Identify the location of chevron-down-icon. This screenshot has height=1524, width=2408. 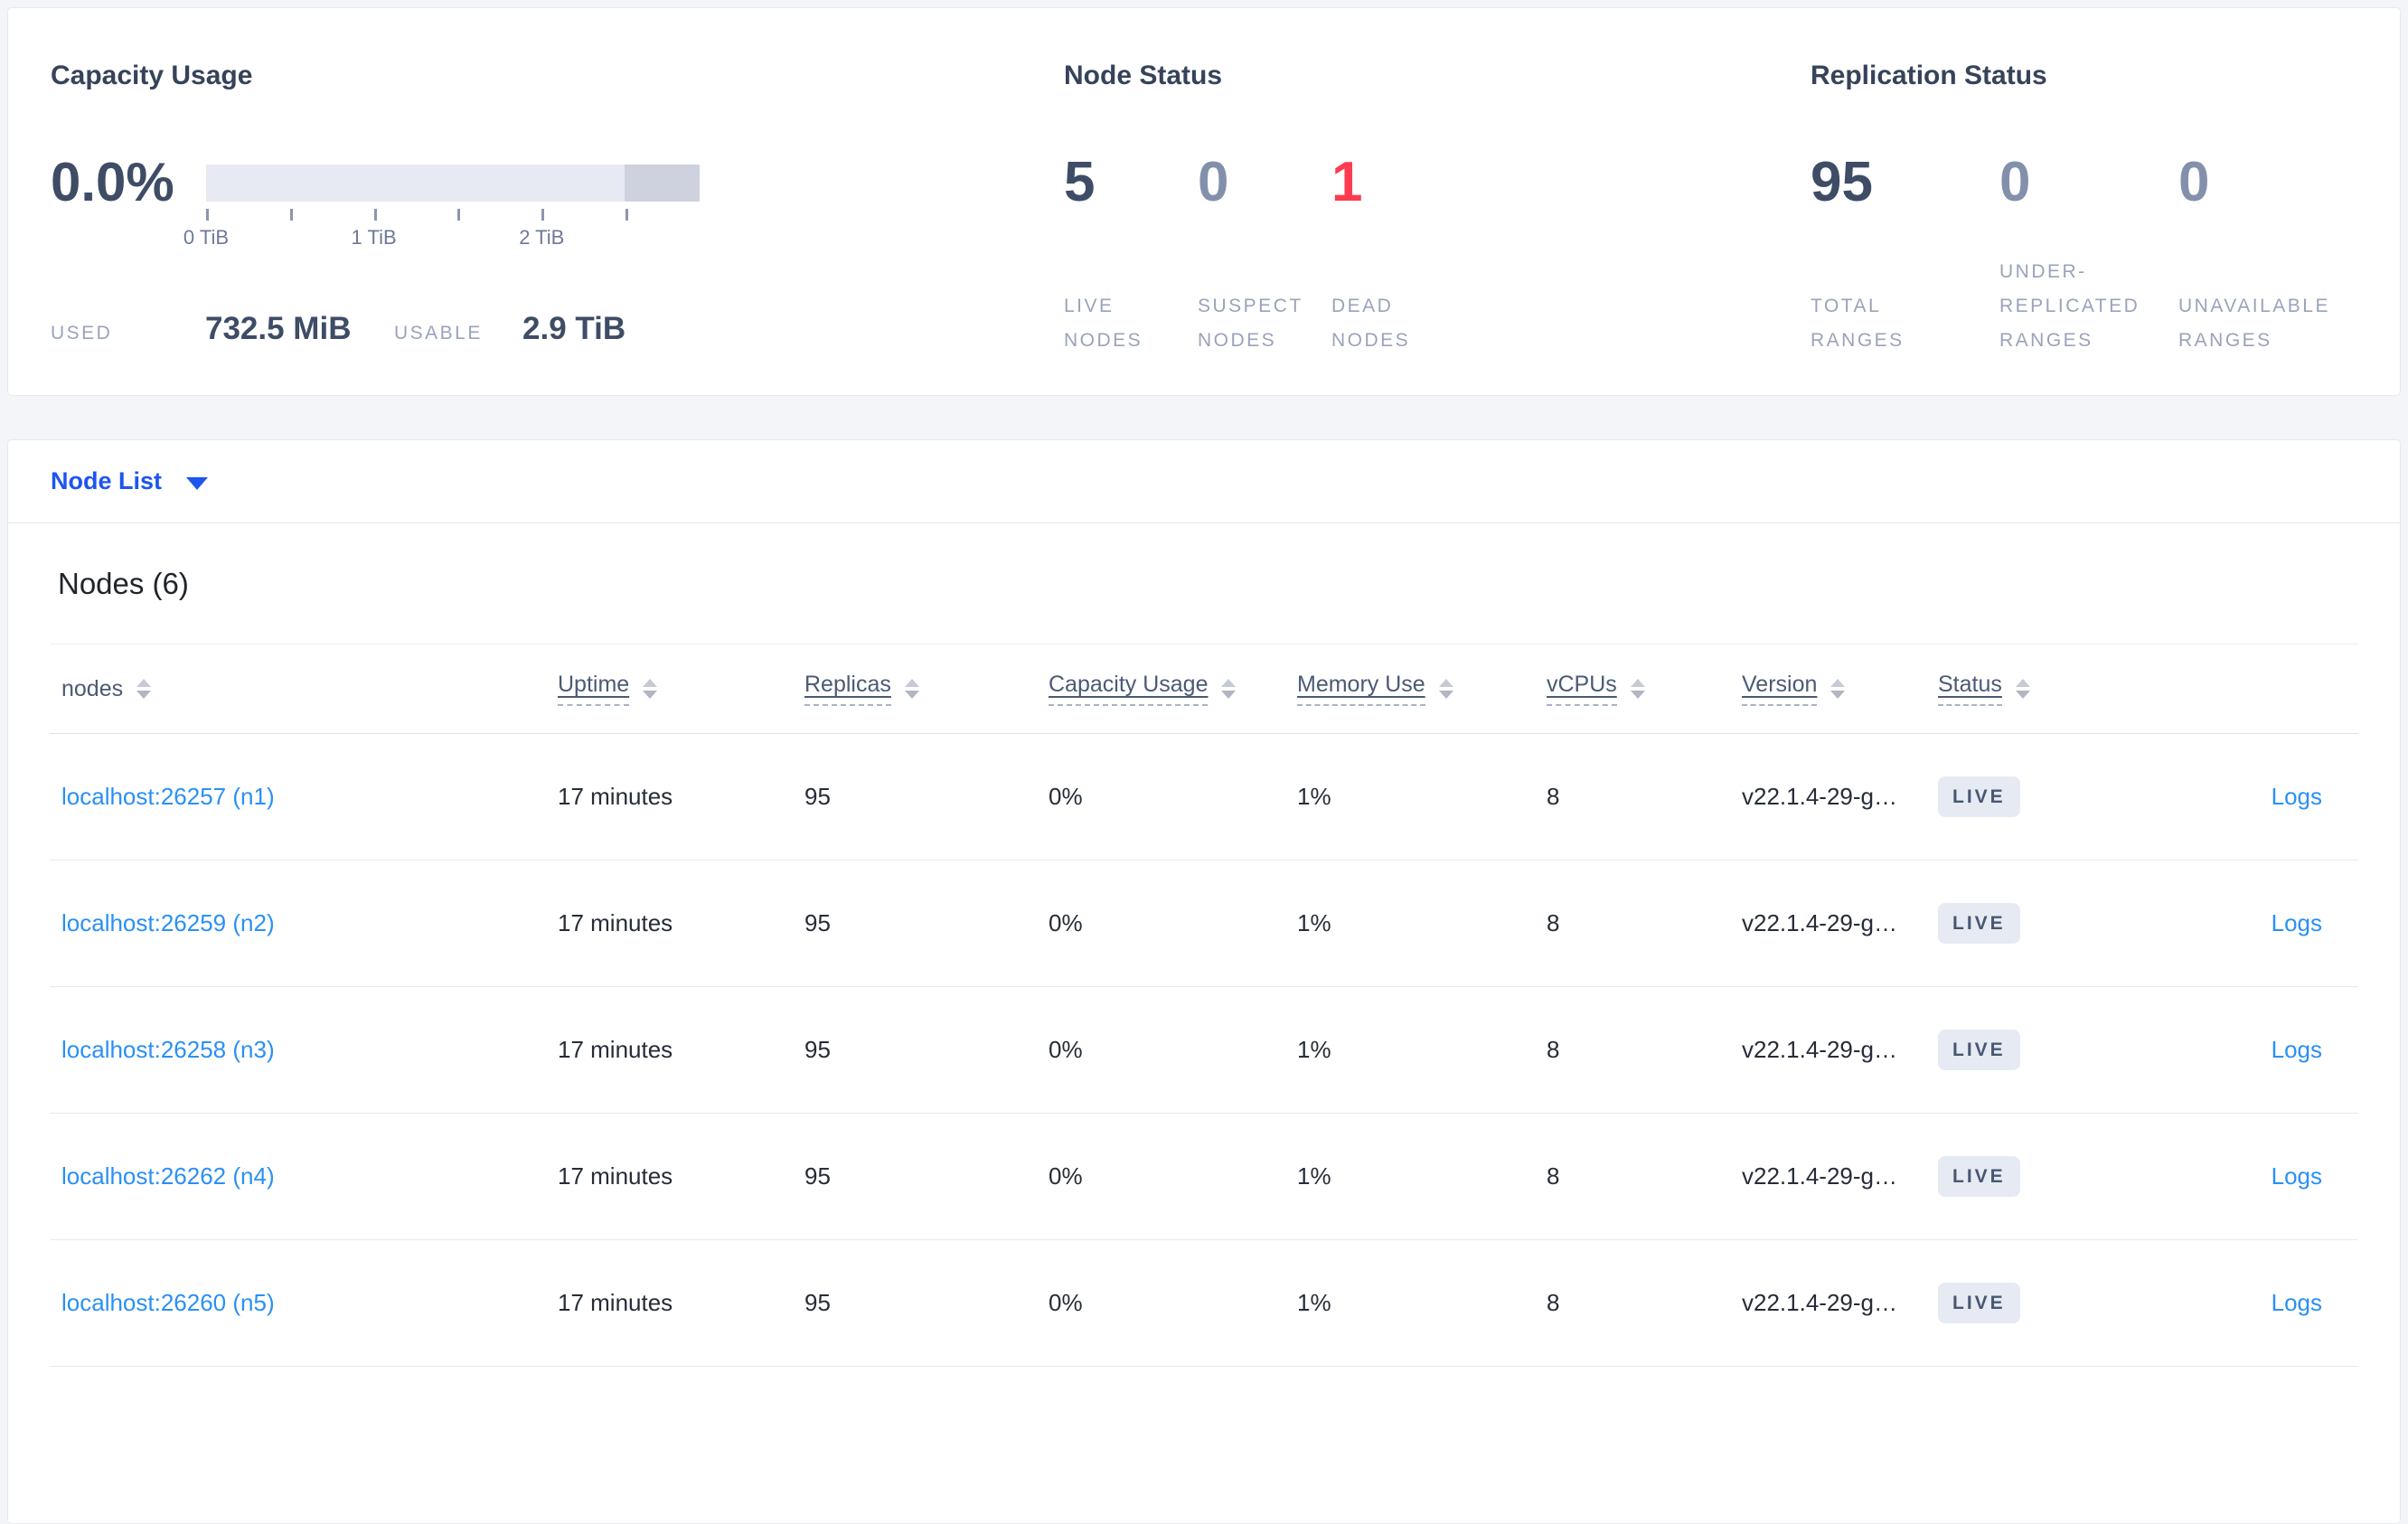
(197, 483).